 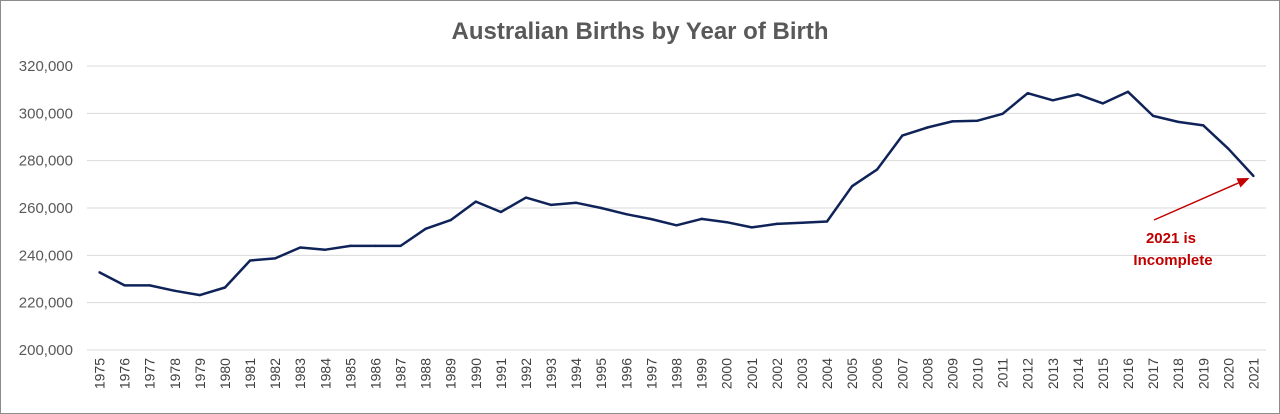 What do you see at coordinates (46, 66) in the screenshot?
I see `y-tick-label: 320,000` at bounding box center [46, 66].